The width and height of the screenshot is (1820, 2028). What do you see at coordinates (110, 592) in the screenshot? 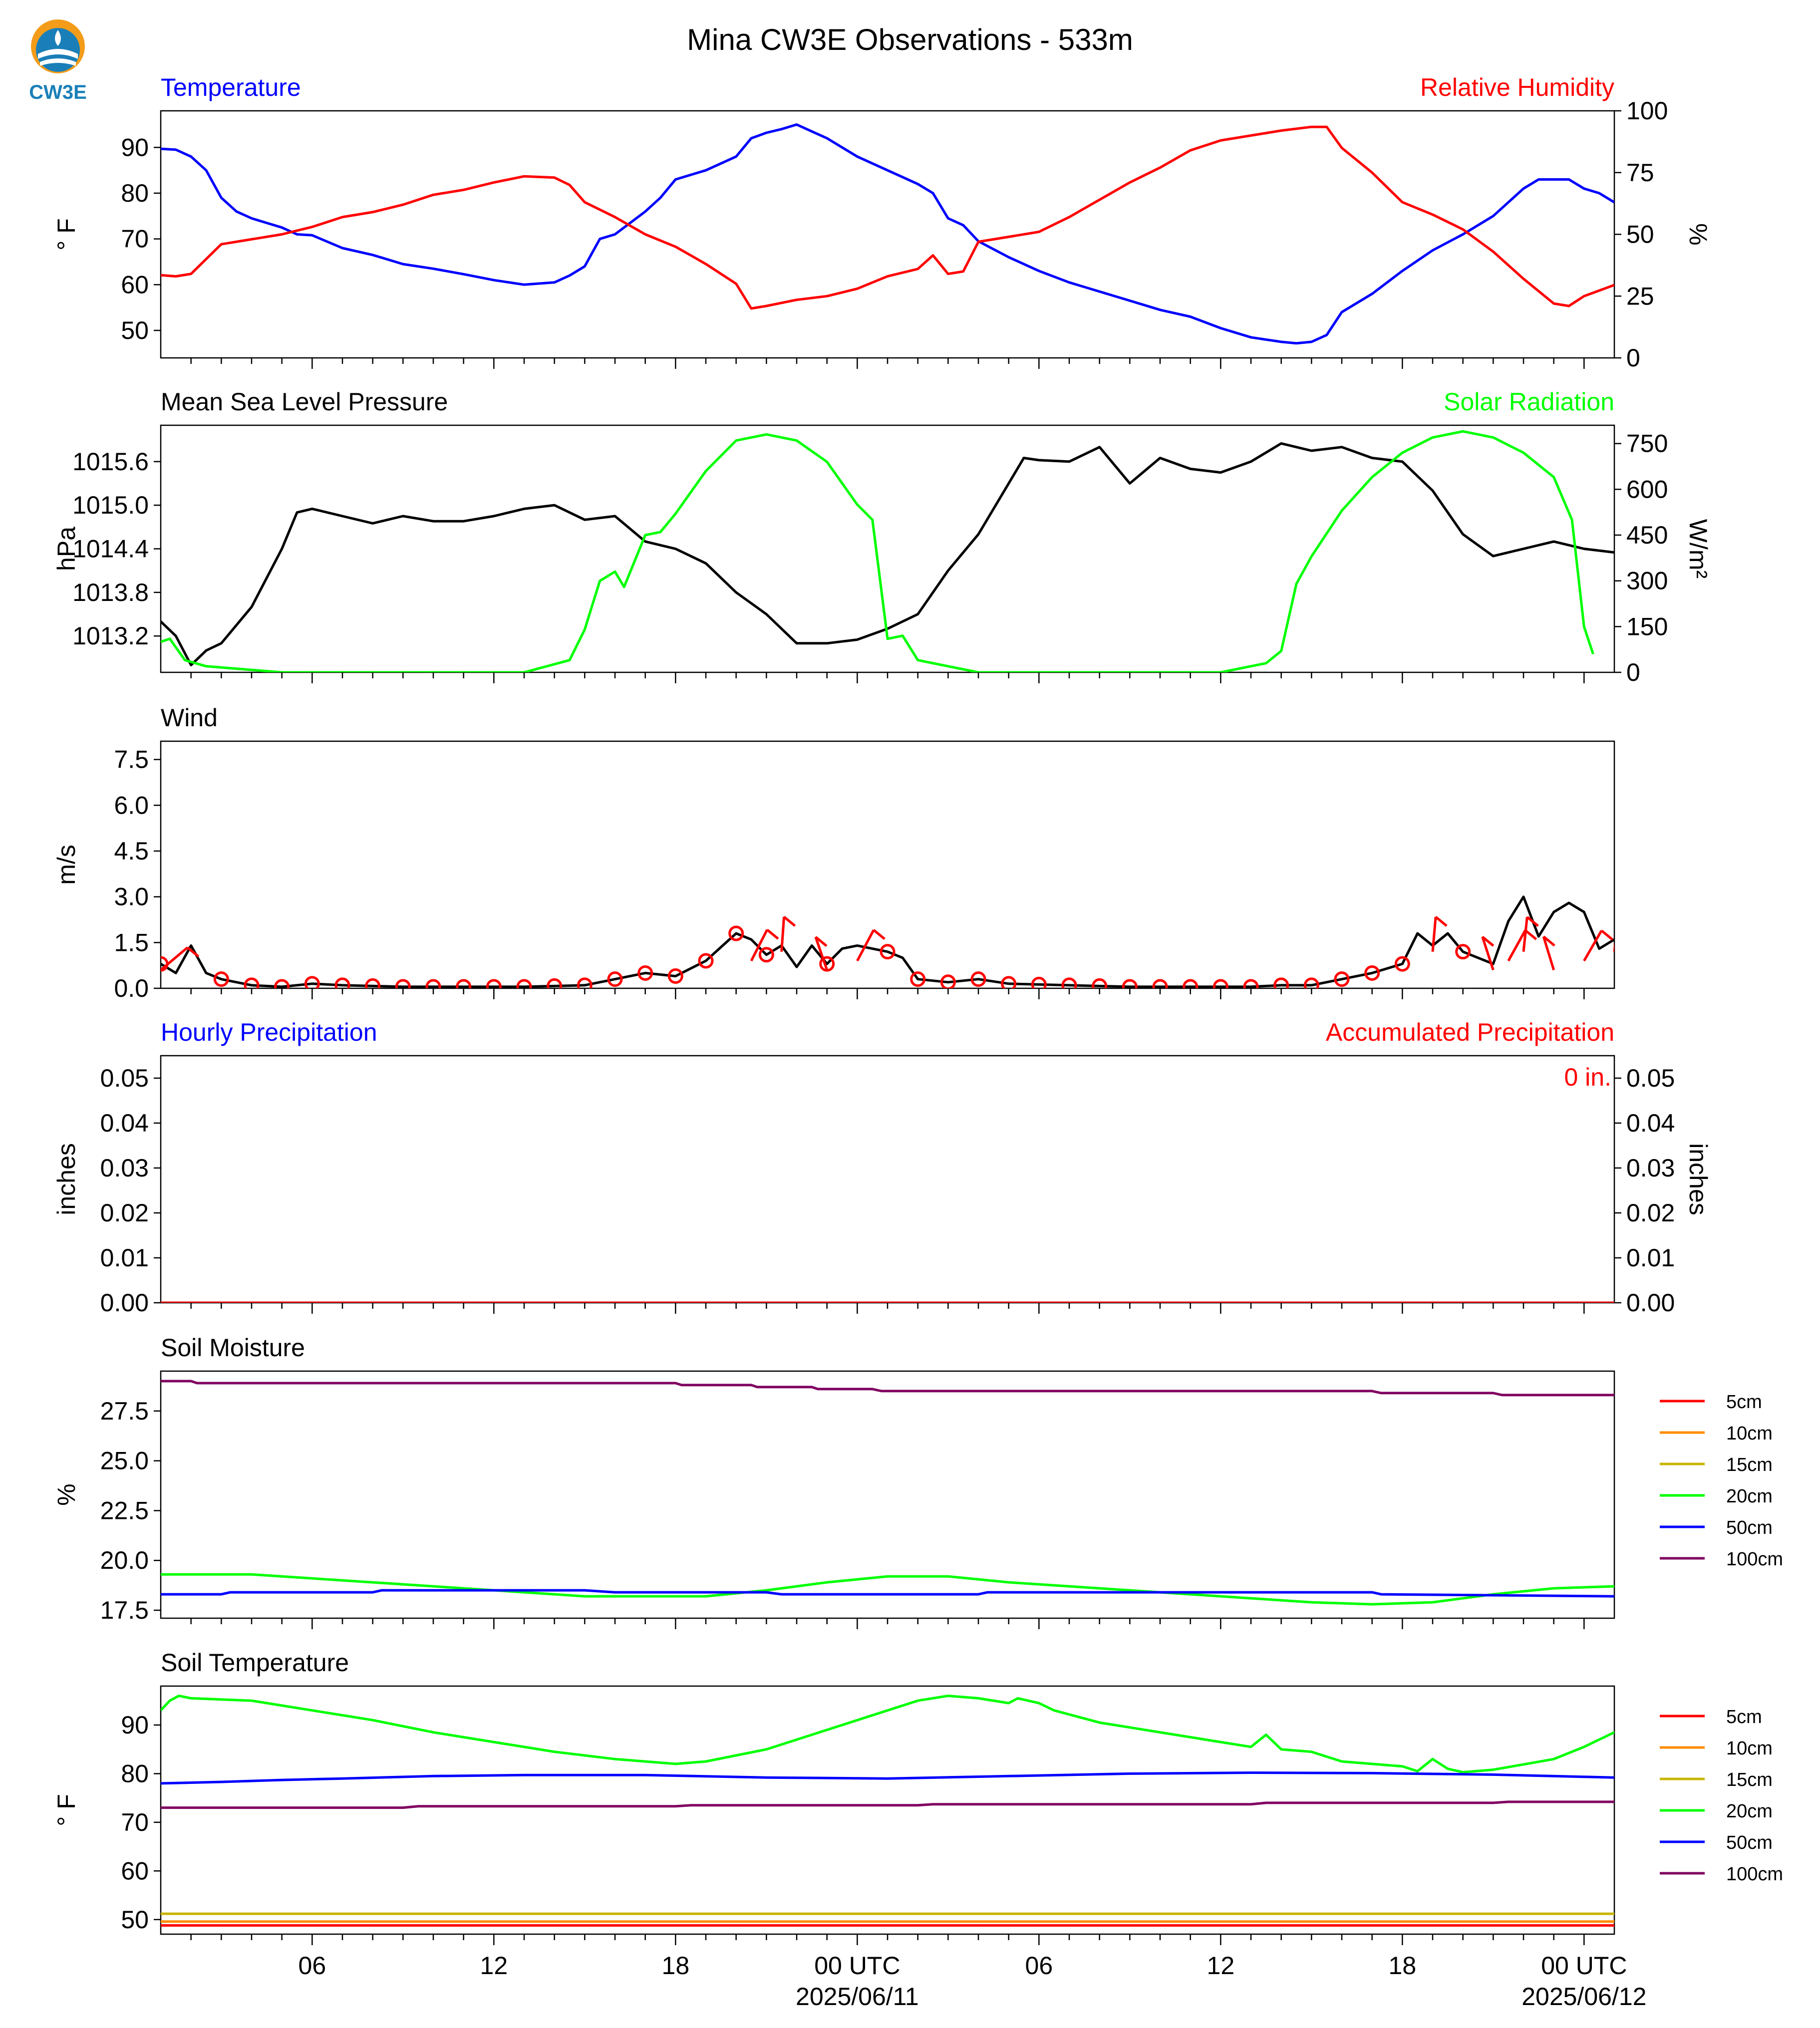
I see `y-tick-label-left: 1013.8` at bounding box center [110, 592].